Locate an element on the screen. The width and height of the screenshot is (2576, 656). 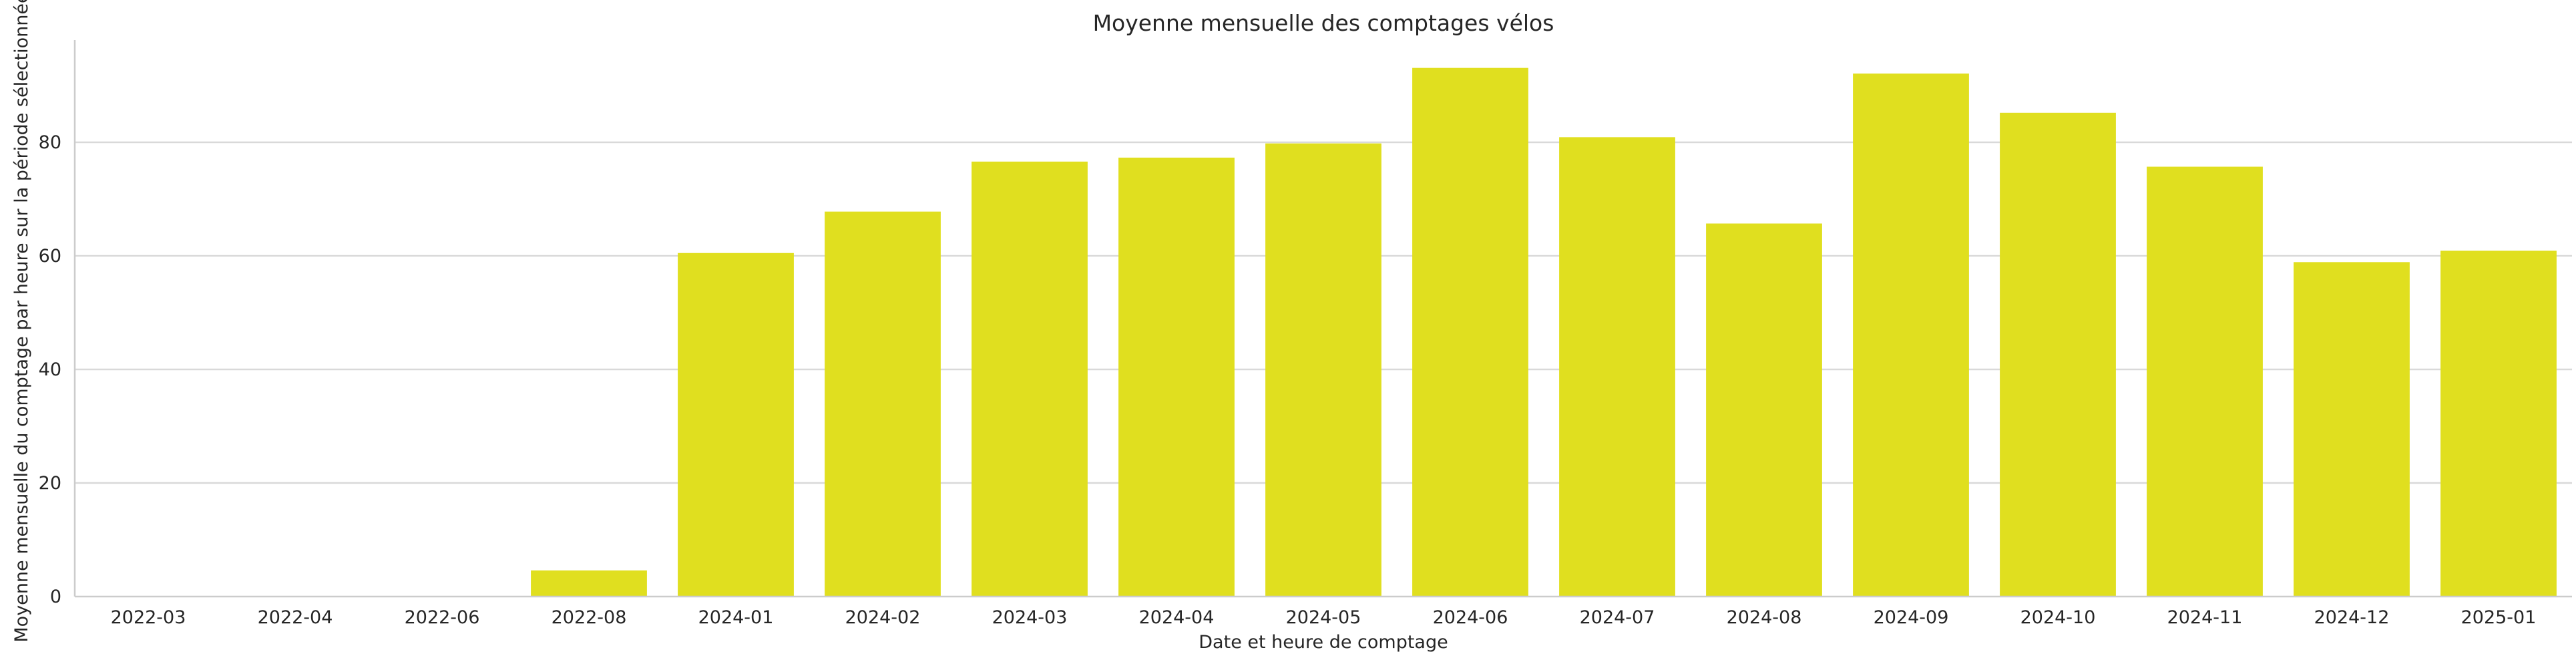
x-tick-label: 2024-02 is located at coordinates (883, 617).